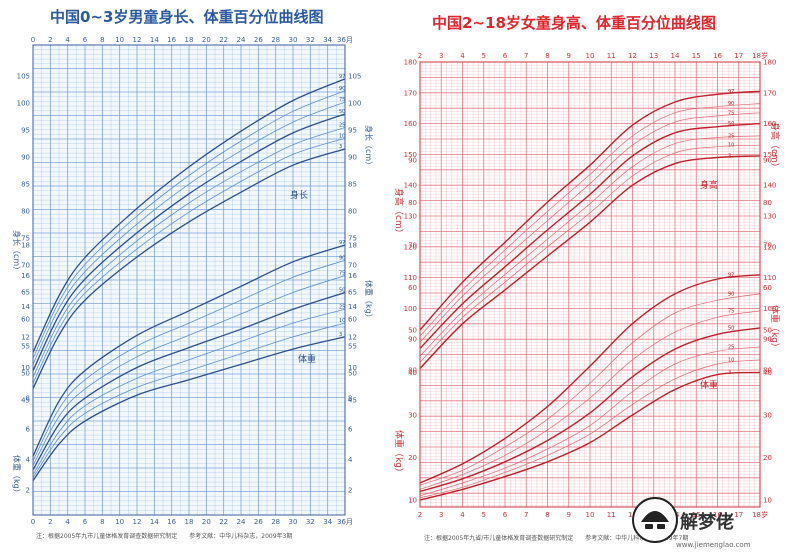 This screenshot has height=556, width=800. What do you see at coordinates (767, 373) in the screenshot?
I see `girl-weight-tick-right: 40` at bounding box center [767, 373].